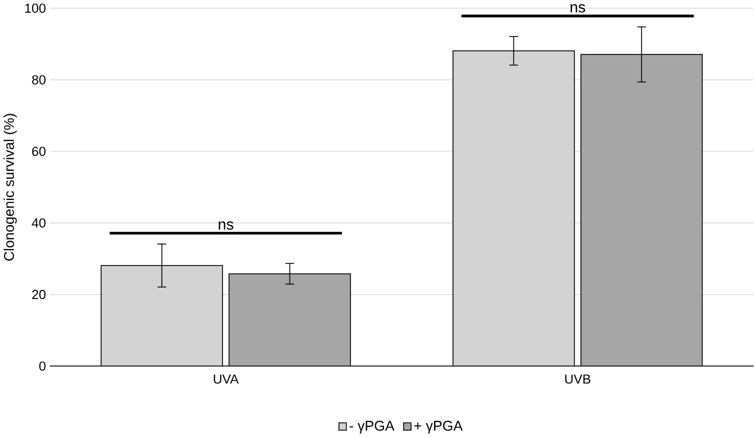  Describe the element at coordinates (35, 9) in the screenshot. I see `y-tick-label: 100` at that location.